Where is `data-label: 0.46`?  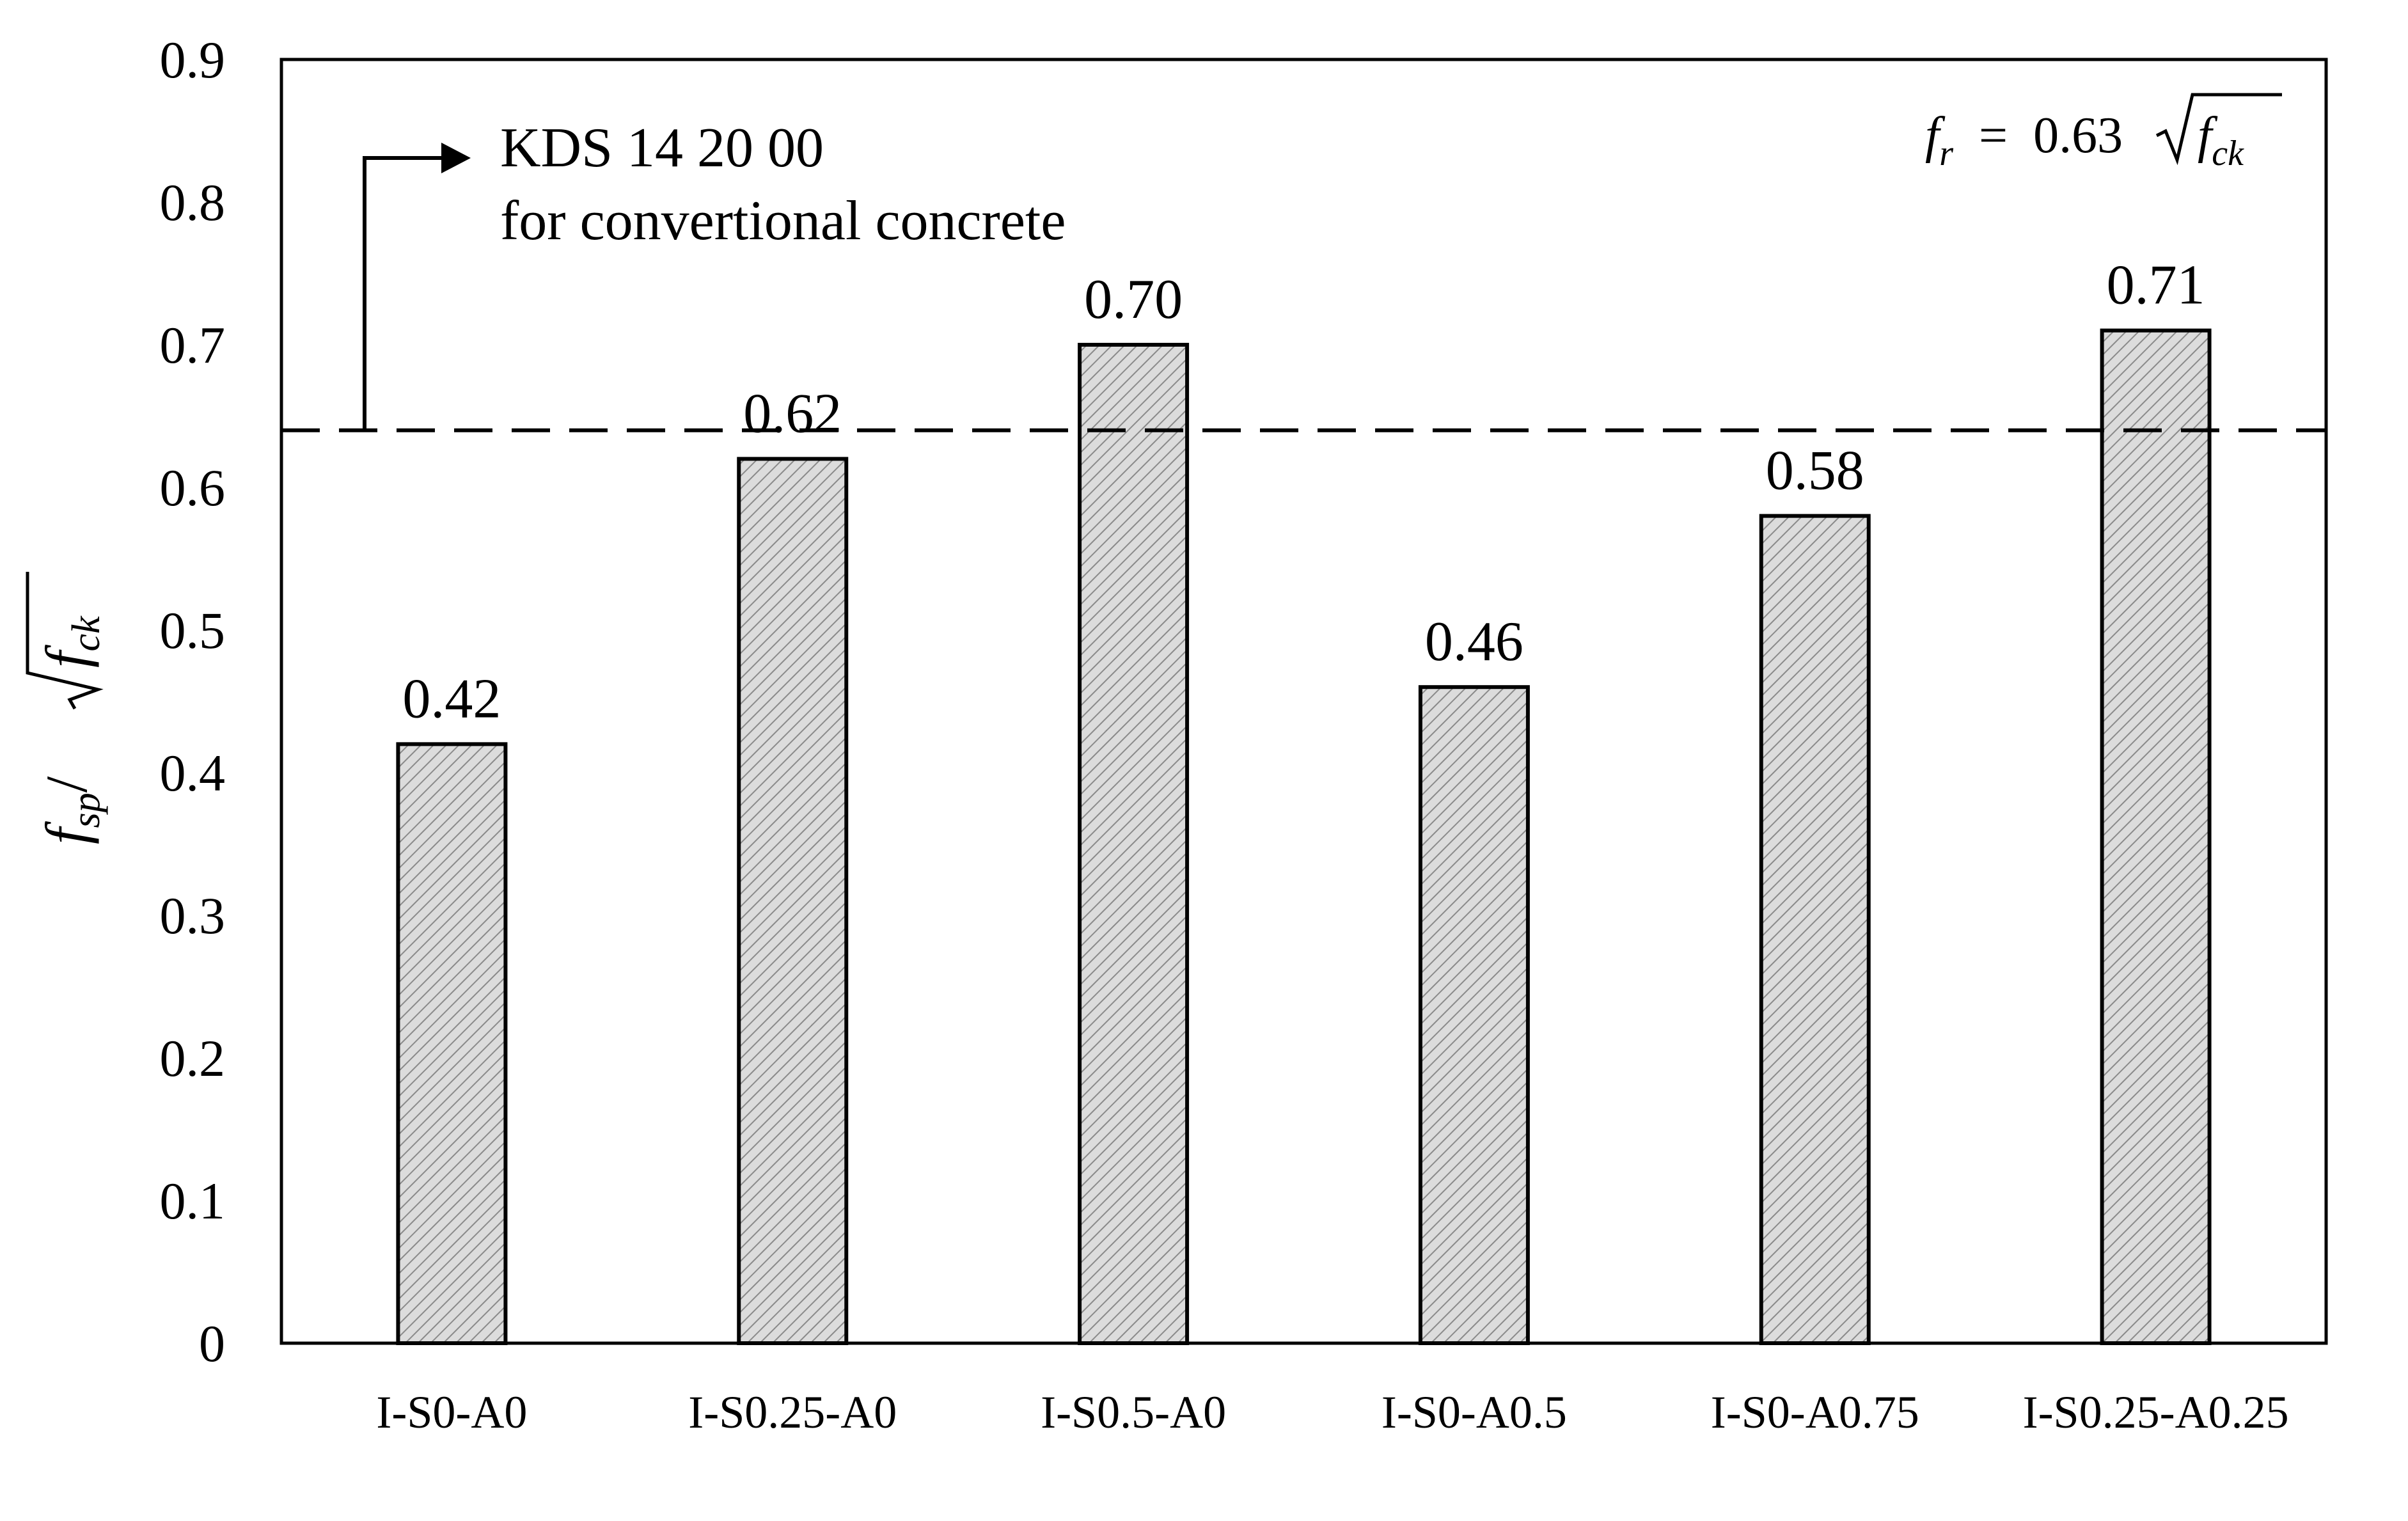
data-label: 0.46 is located at coordinates (1474, 642).